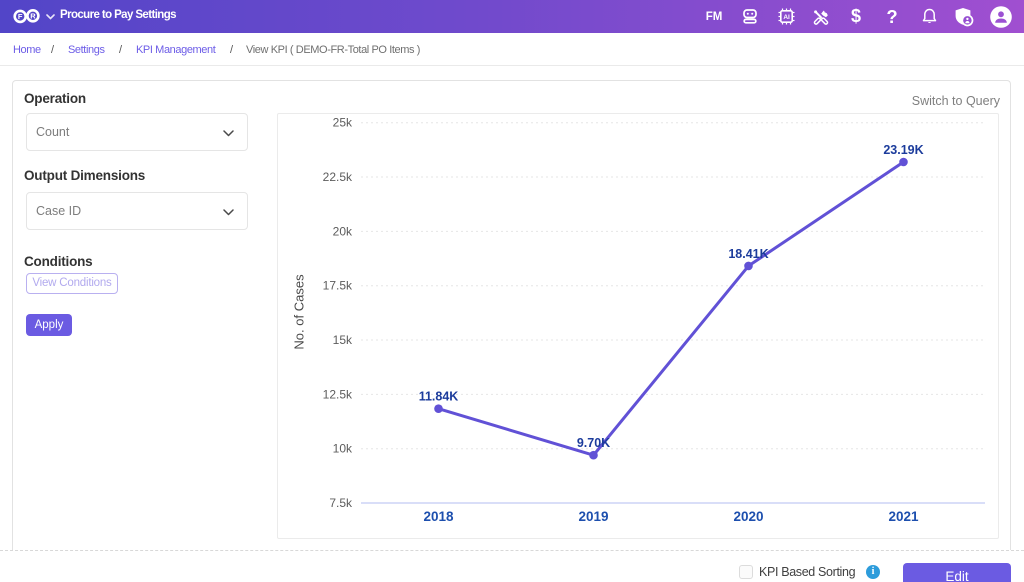  I want to click on svg-text: 20k, so click(343, 231).